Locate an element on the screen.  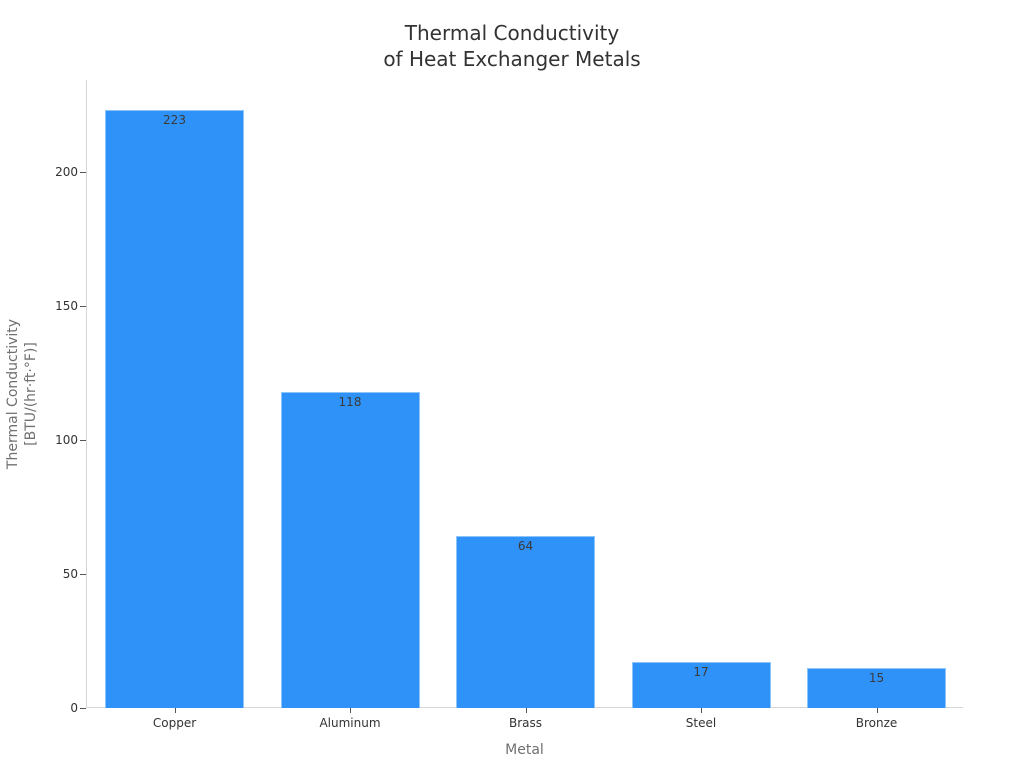
x-tick-label: Steel is located at coordinates (701, 723).